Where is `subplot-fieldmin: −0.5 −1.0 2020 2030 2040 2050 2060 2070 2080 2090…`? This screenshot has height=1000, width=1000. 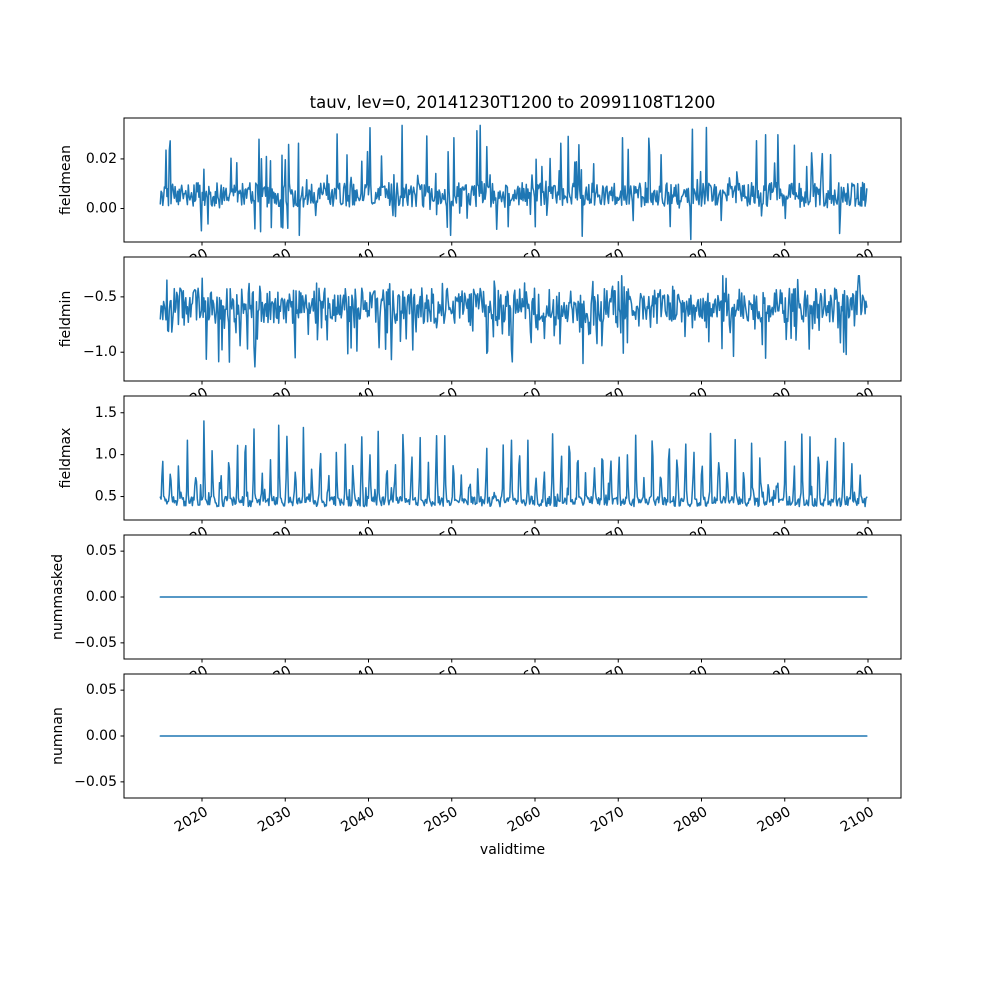 subplot-fieldmin: −0.5 −1.0 2020 2030 2040 2050 2060 2070 2080 2090… is located at coordinates (480, 336).